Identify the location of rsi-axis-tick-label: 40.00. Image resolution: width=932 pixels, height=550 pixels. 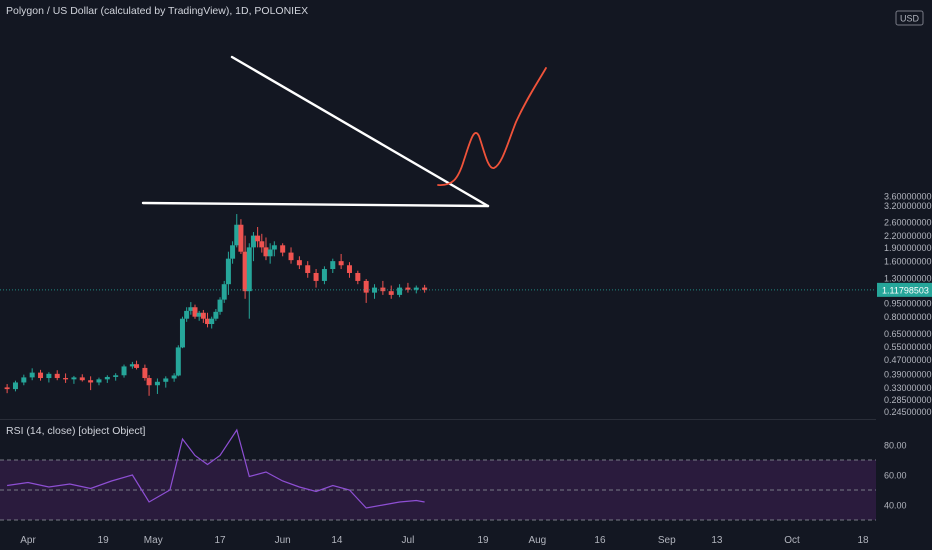
(895, 506).